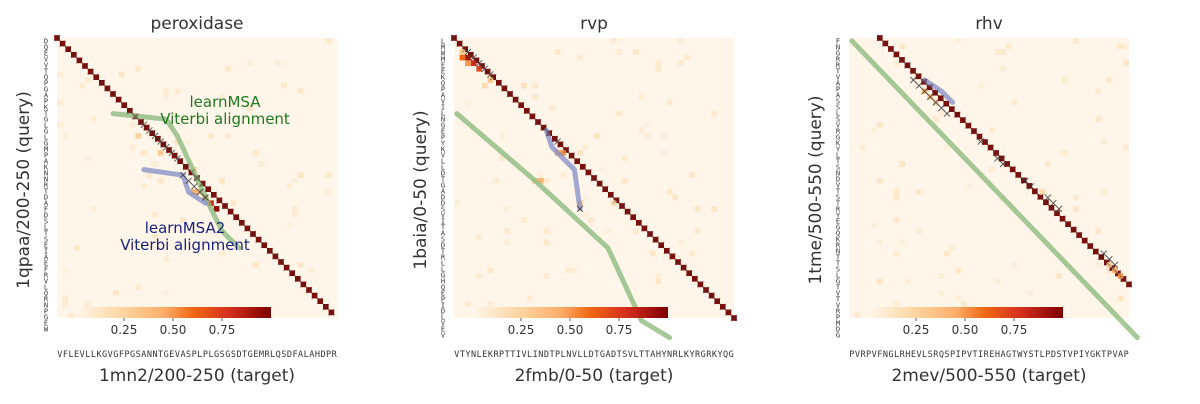 This screenshot has height=404, width=1200. I want to click on x-tick-label: L, so click(272, 355).